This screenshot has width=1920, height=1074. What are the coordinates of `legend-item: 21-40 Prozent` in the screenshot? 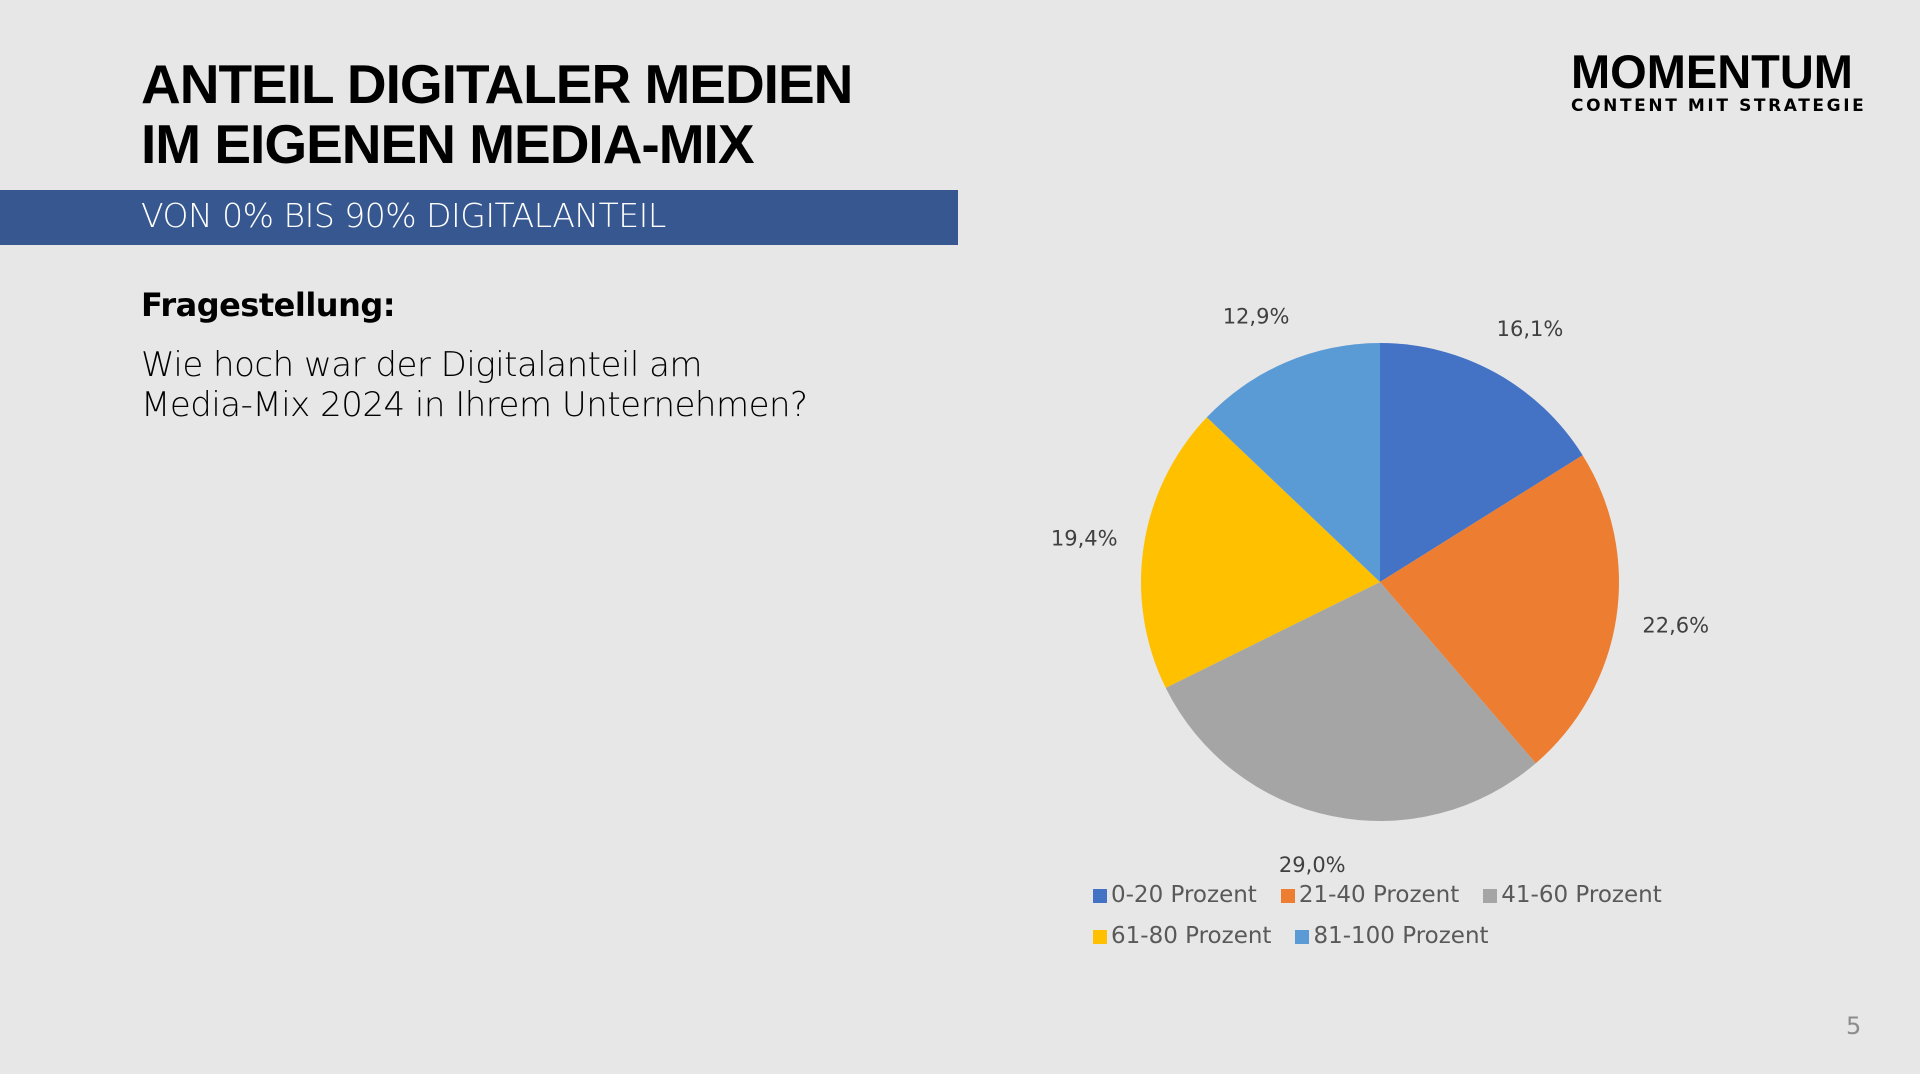 It's located at (1370, 895).